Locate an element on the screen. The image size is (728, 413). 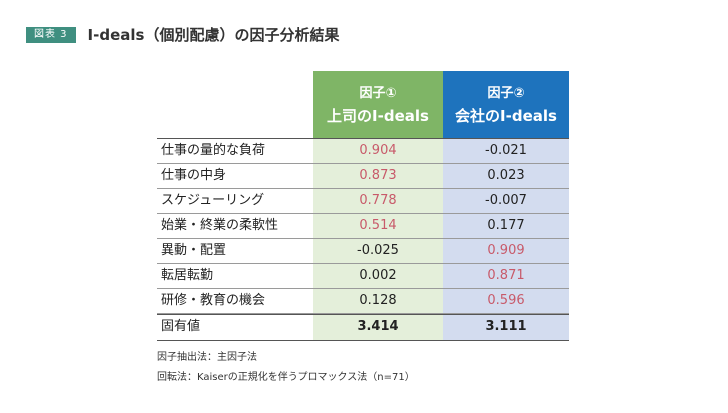
table-row: 転居転勤 0.002 0.871 is located at coordinates (363, 276).